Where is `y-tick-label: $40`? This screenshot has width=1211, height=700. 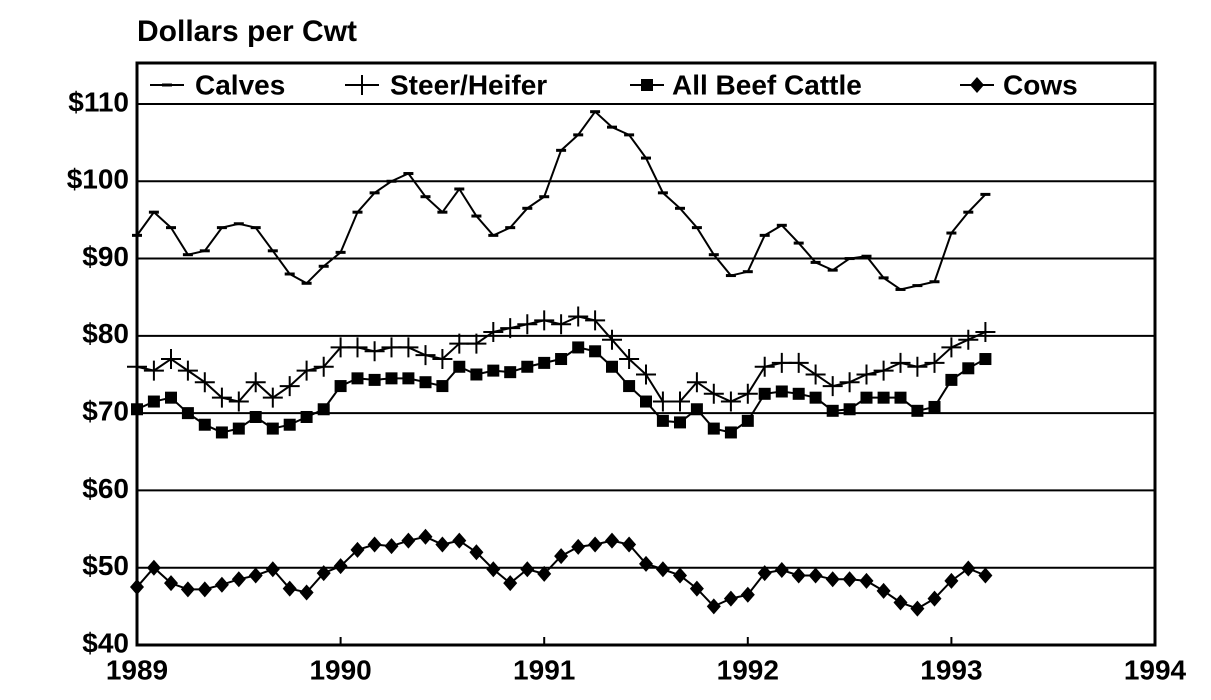 y-tick-label: $40 is located at coordinates (105, 642).